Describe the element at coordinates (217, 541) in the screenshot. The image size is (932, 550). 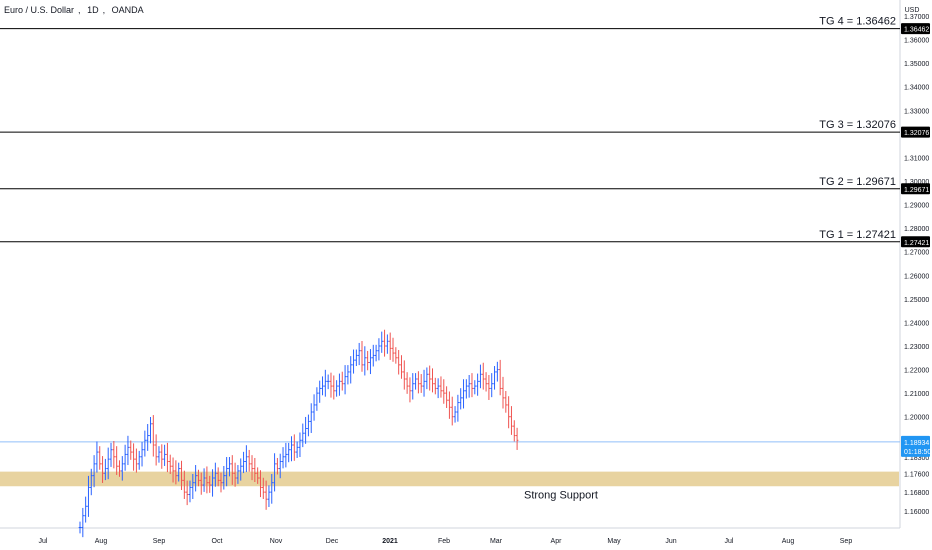
I see `x-tick-label: Oct` at that location.